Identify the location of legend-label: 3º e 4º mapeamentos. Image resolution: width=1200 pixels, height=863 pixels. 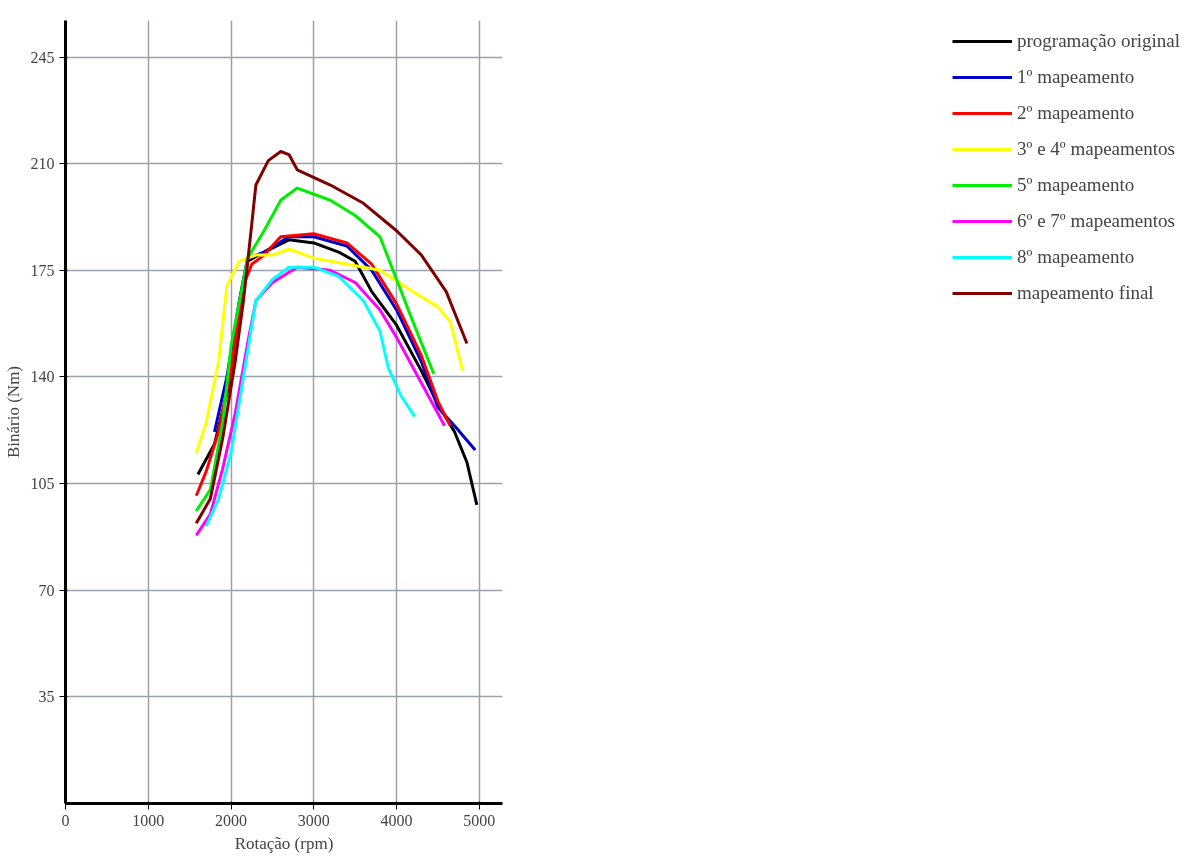
(1095, 149).